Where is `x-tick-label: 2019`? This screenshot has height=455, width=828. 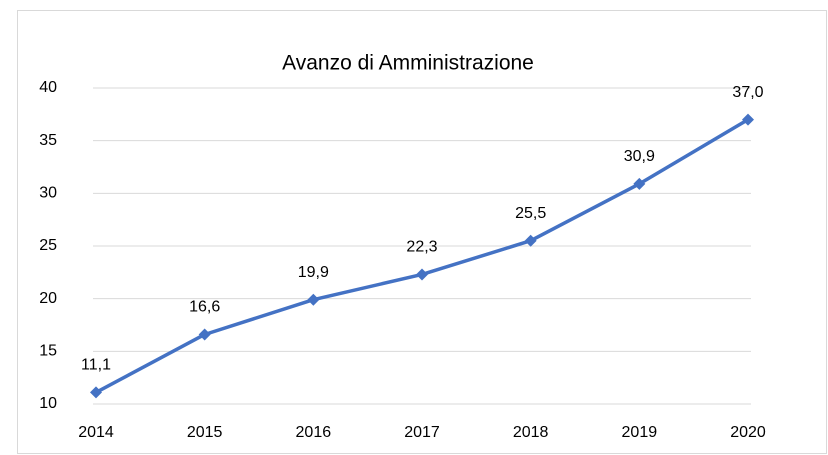
x-tick-label: 2019 is located at coordinates (640, 432).